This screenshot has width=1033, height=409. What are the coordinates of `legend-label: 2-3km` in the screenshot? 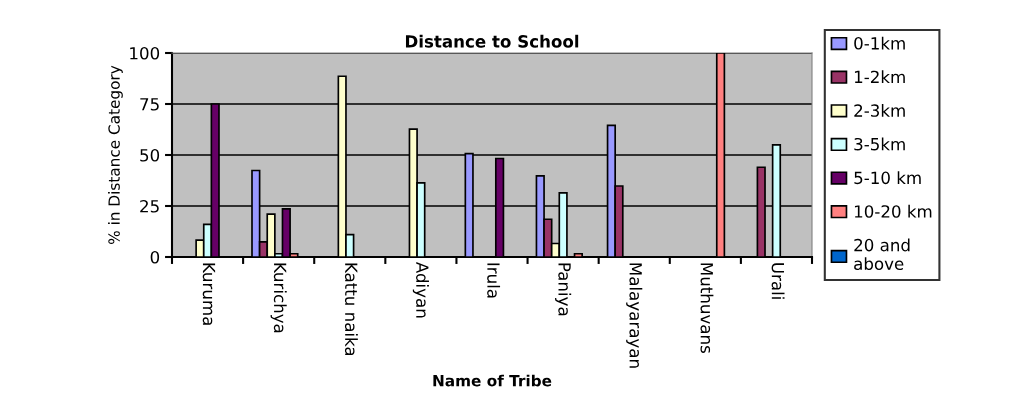 It's located at (879, 110).